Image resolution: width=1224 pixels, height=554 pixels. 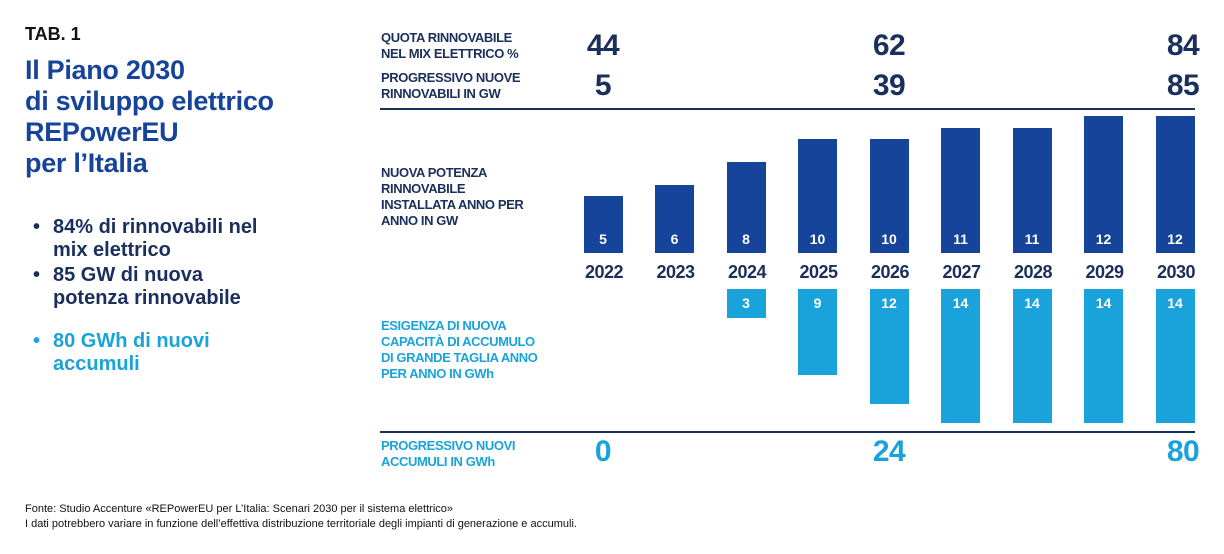 What do you see at coordinates (1033, 272) in the screenshot?
I see `year-label: 2028` at bounding box center [1033, 272].